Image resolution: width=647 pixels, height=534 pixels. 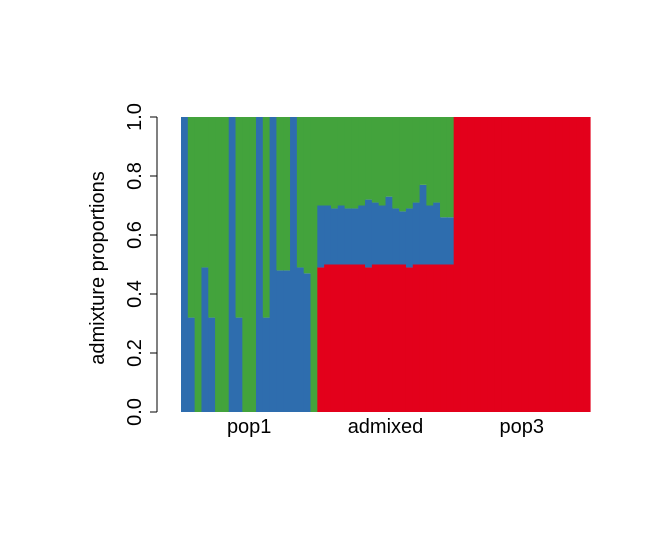 I want to click on group-label: admixed, so click(x=386, y=427).